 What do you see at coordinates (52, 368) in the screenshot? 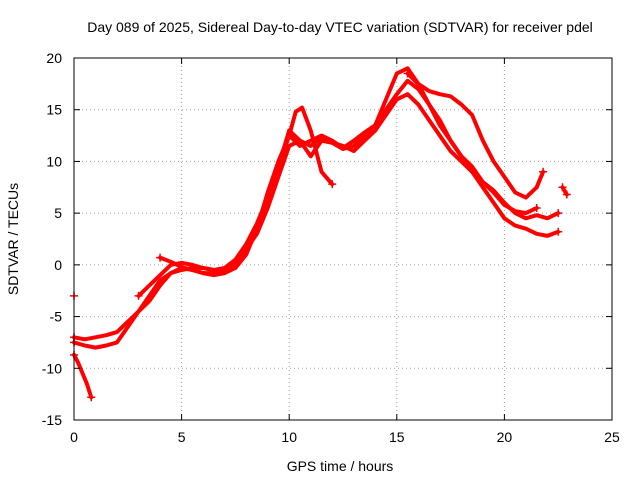
I see `y-tick-label: -10` at bounding box center [52, 368].